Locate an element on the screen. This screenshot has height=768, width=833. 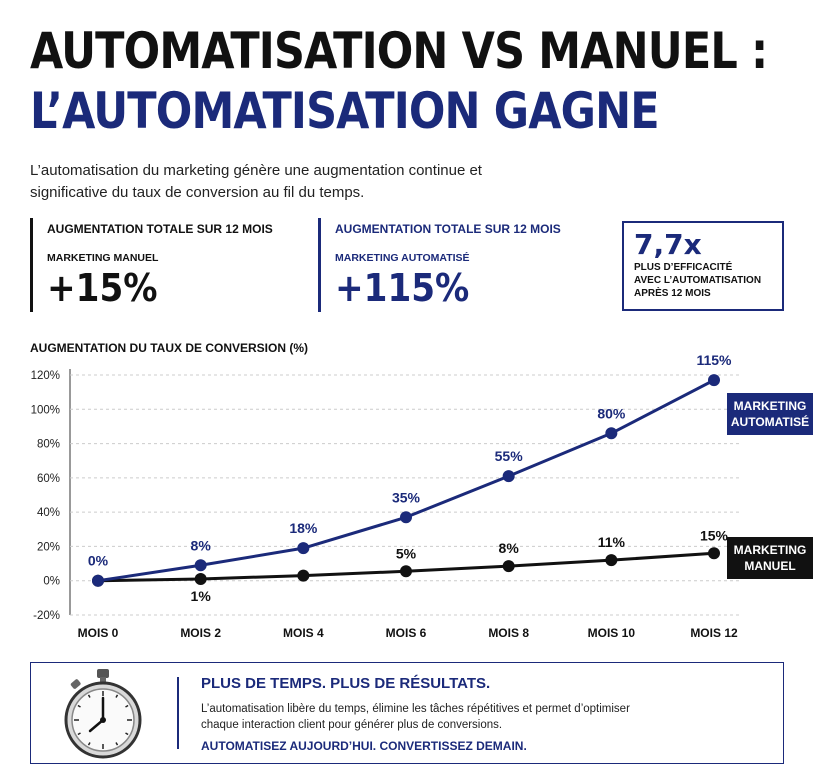
data-label: 0% is located at coordinates (98, 561).